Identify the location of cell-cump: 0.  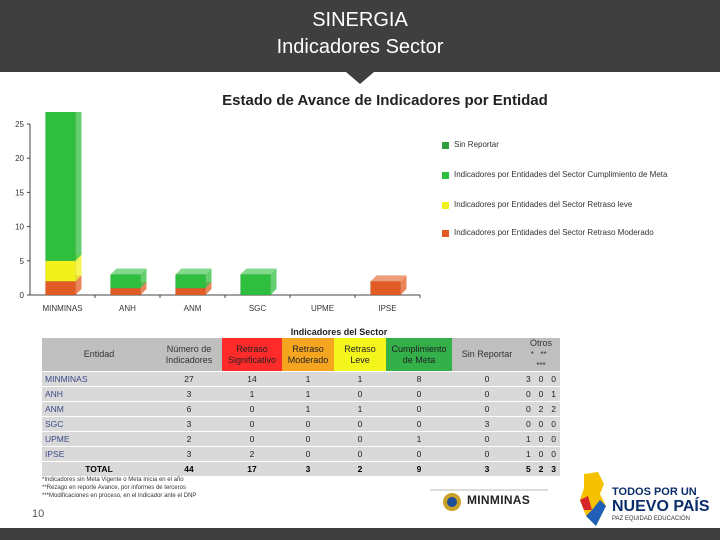
(419, 409).